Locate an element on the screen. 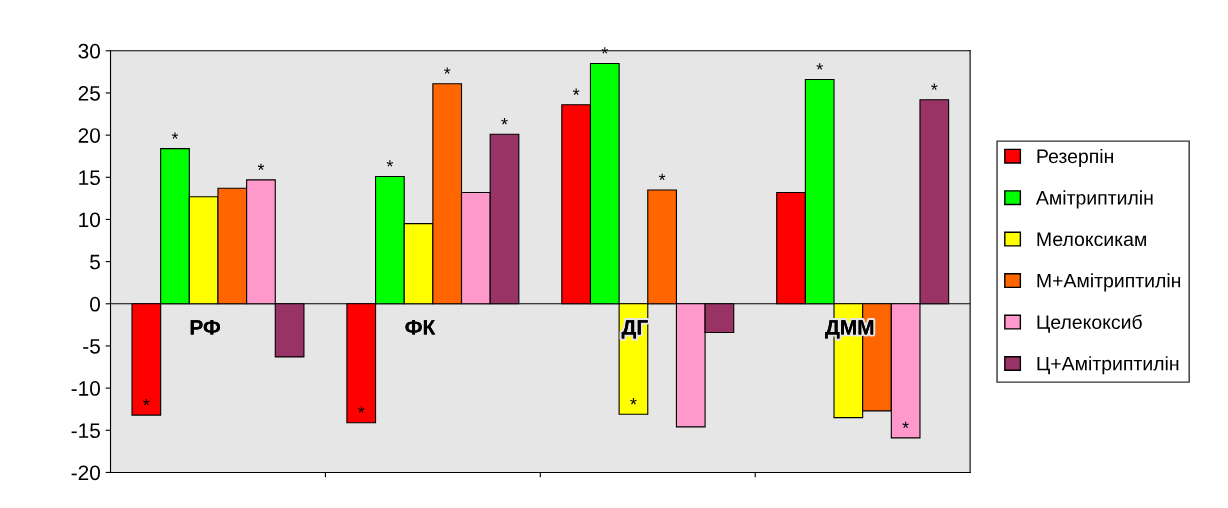 This screenshot has height=508, width=1228. y-tick-label: 5 is located at coordinates (95, 262).